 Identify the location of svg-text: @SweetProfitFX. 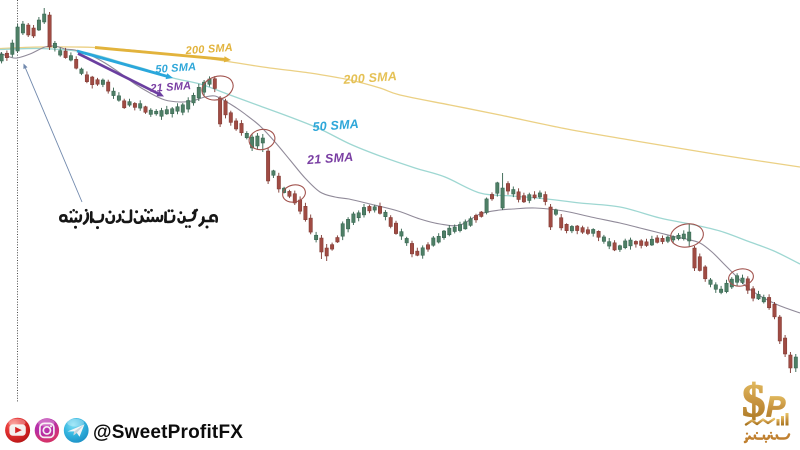
(168, 432).